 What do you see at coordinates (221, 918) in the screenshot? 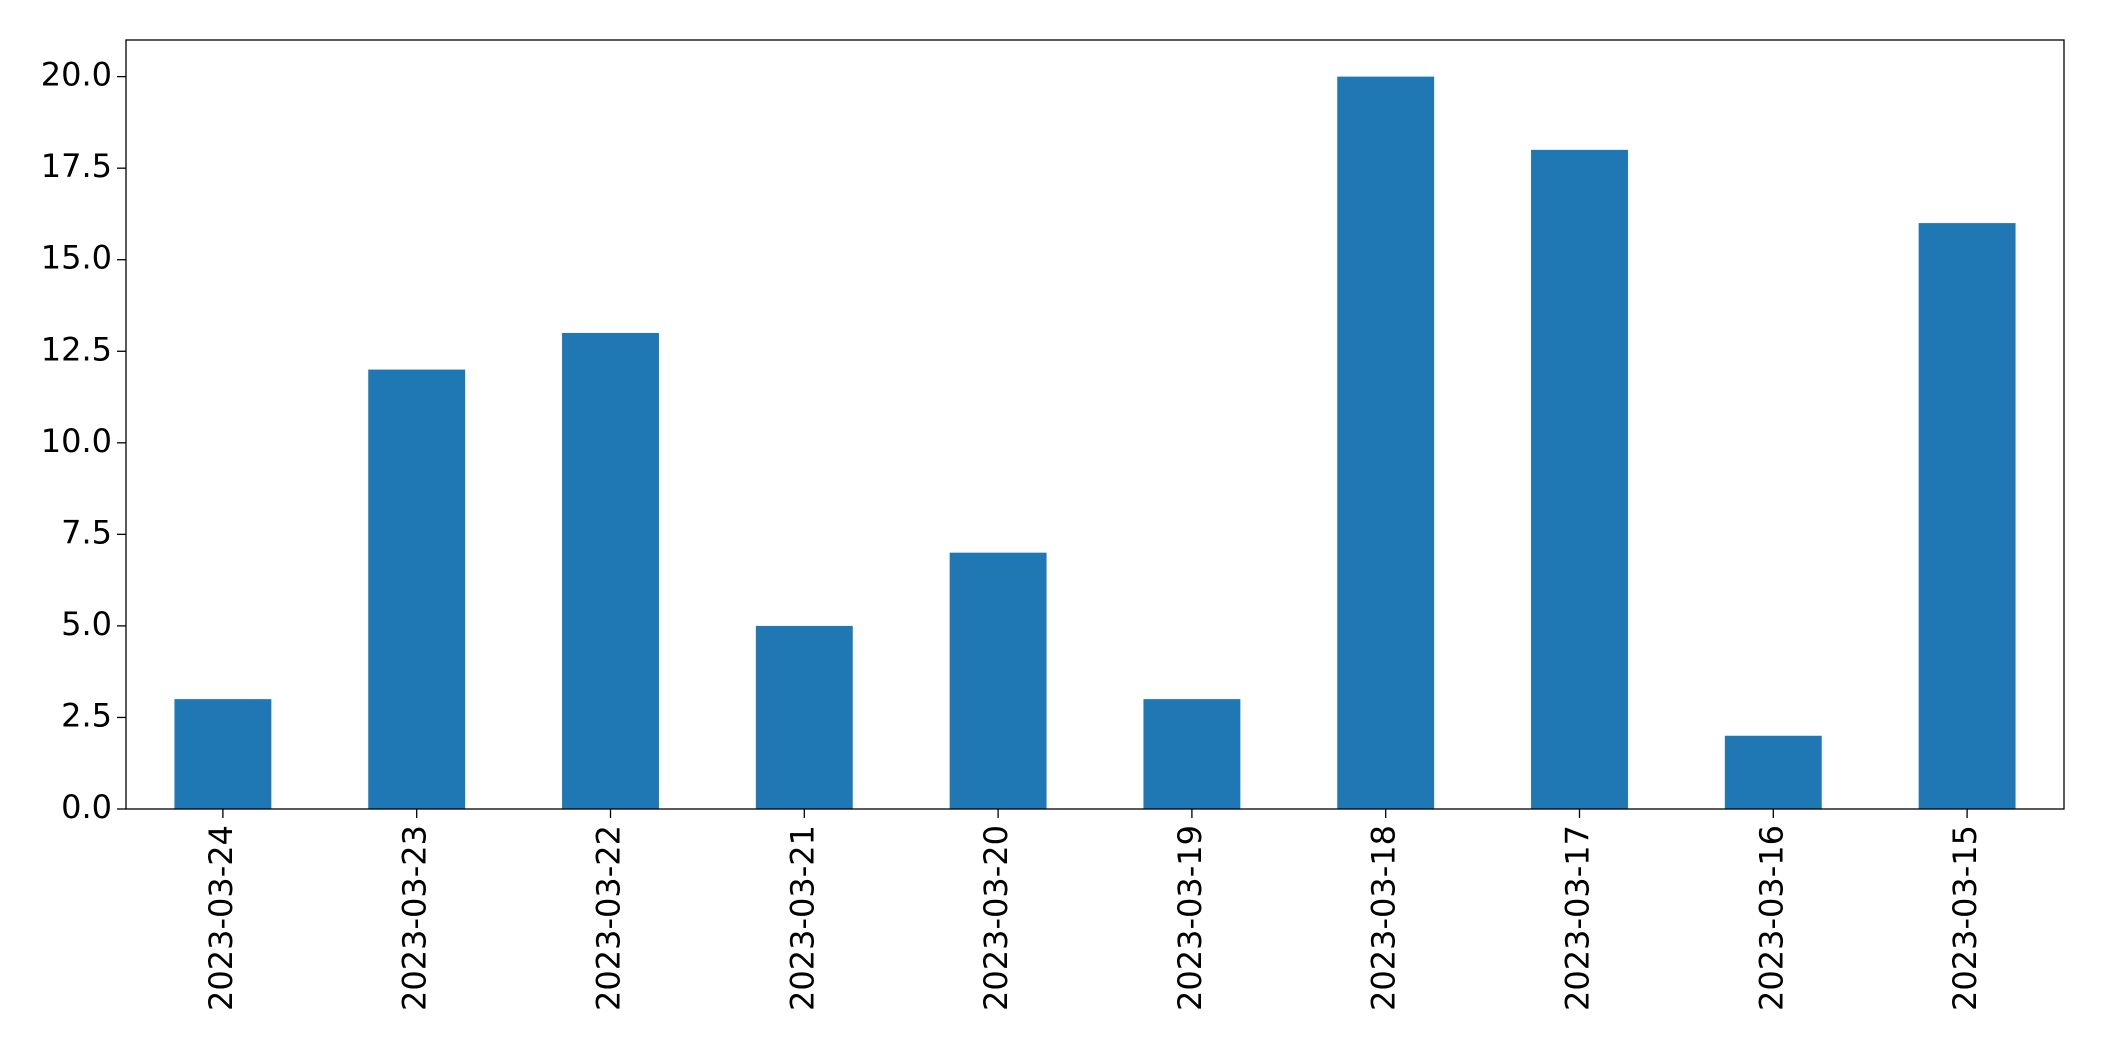
I see `x-tick-label: 2023-03-24` at bounding box center [221, 918].